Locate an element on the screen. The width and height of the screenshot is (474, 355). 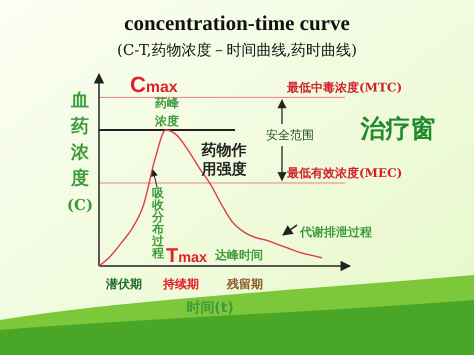
text: 持续期 is located at coordinates (180, 284).